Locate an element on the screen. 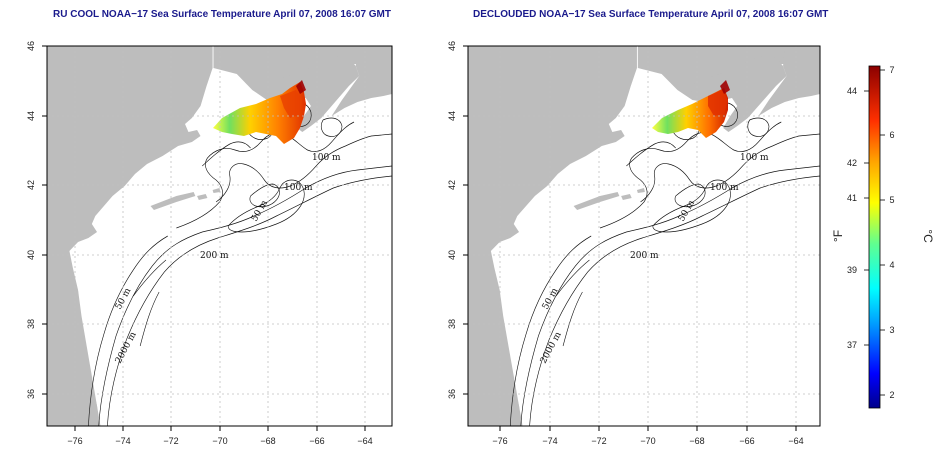 This screenshot has height=475, width=950. right-x-tick: −68 is located at coordinates (696, 441).